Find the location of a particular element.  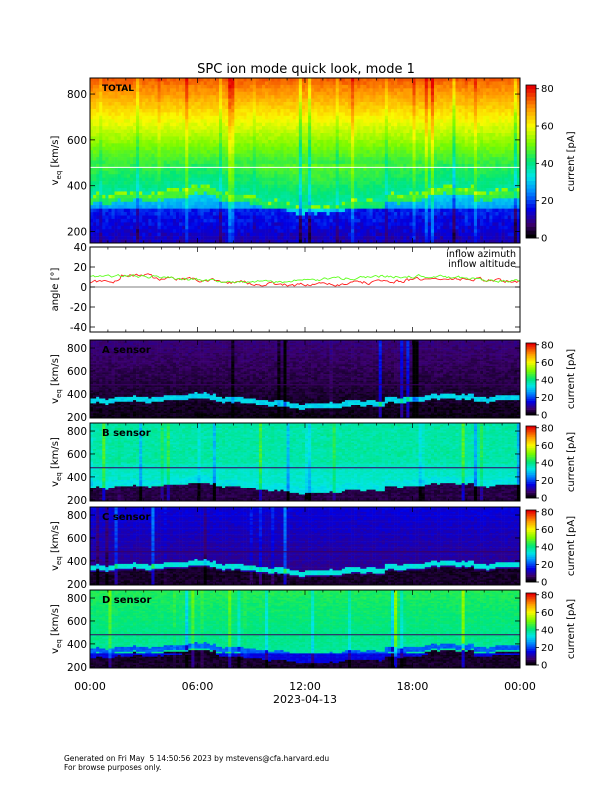

figure-title: SPC ion mode quick look, mode 1 is located at coordinates (306, 69).